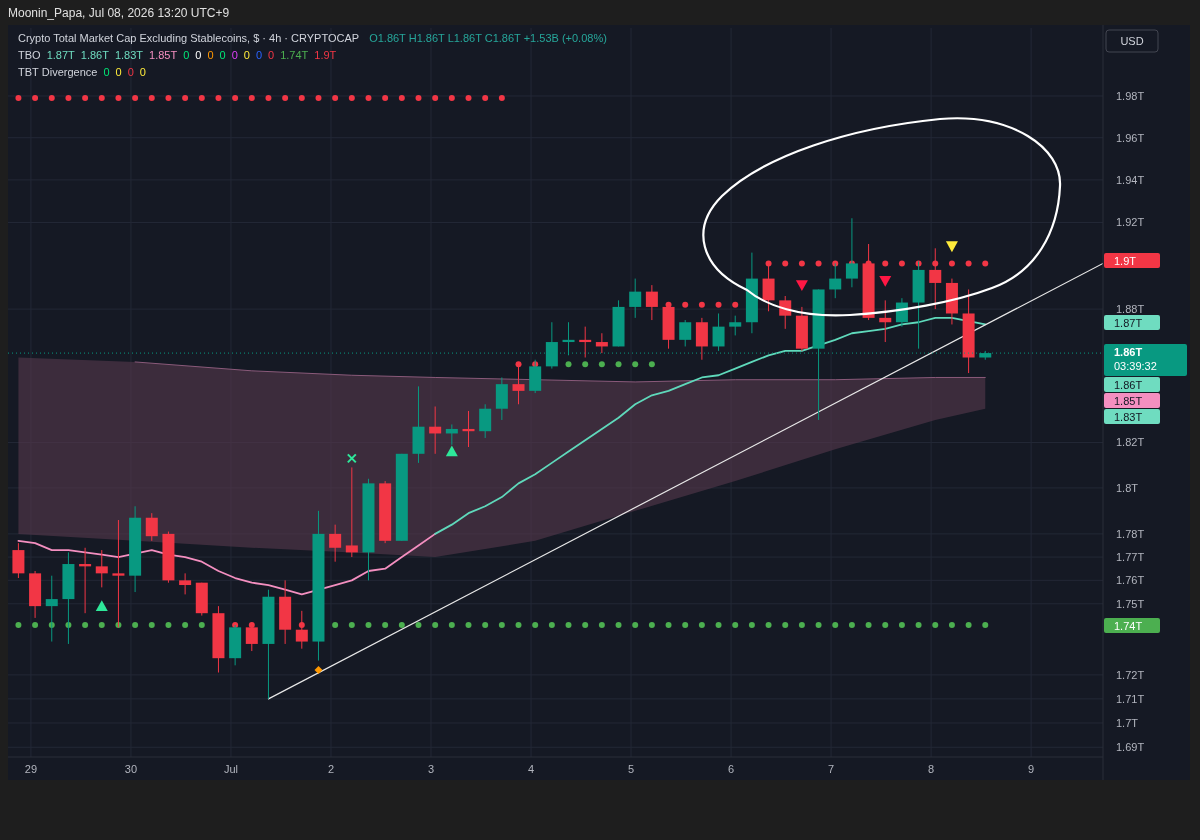 The image size is (1200, 840). What do you see at coordinates (177, 55) in the screenshot?
I see `text: TBO 1.87T 1.86T 1.83T 1.85T 0 0 0 0 0 0 0 0 1.74T 1.9T` at bounding box center [177, 55].